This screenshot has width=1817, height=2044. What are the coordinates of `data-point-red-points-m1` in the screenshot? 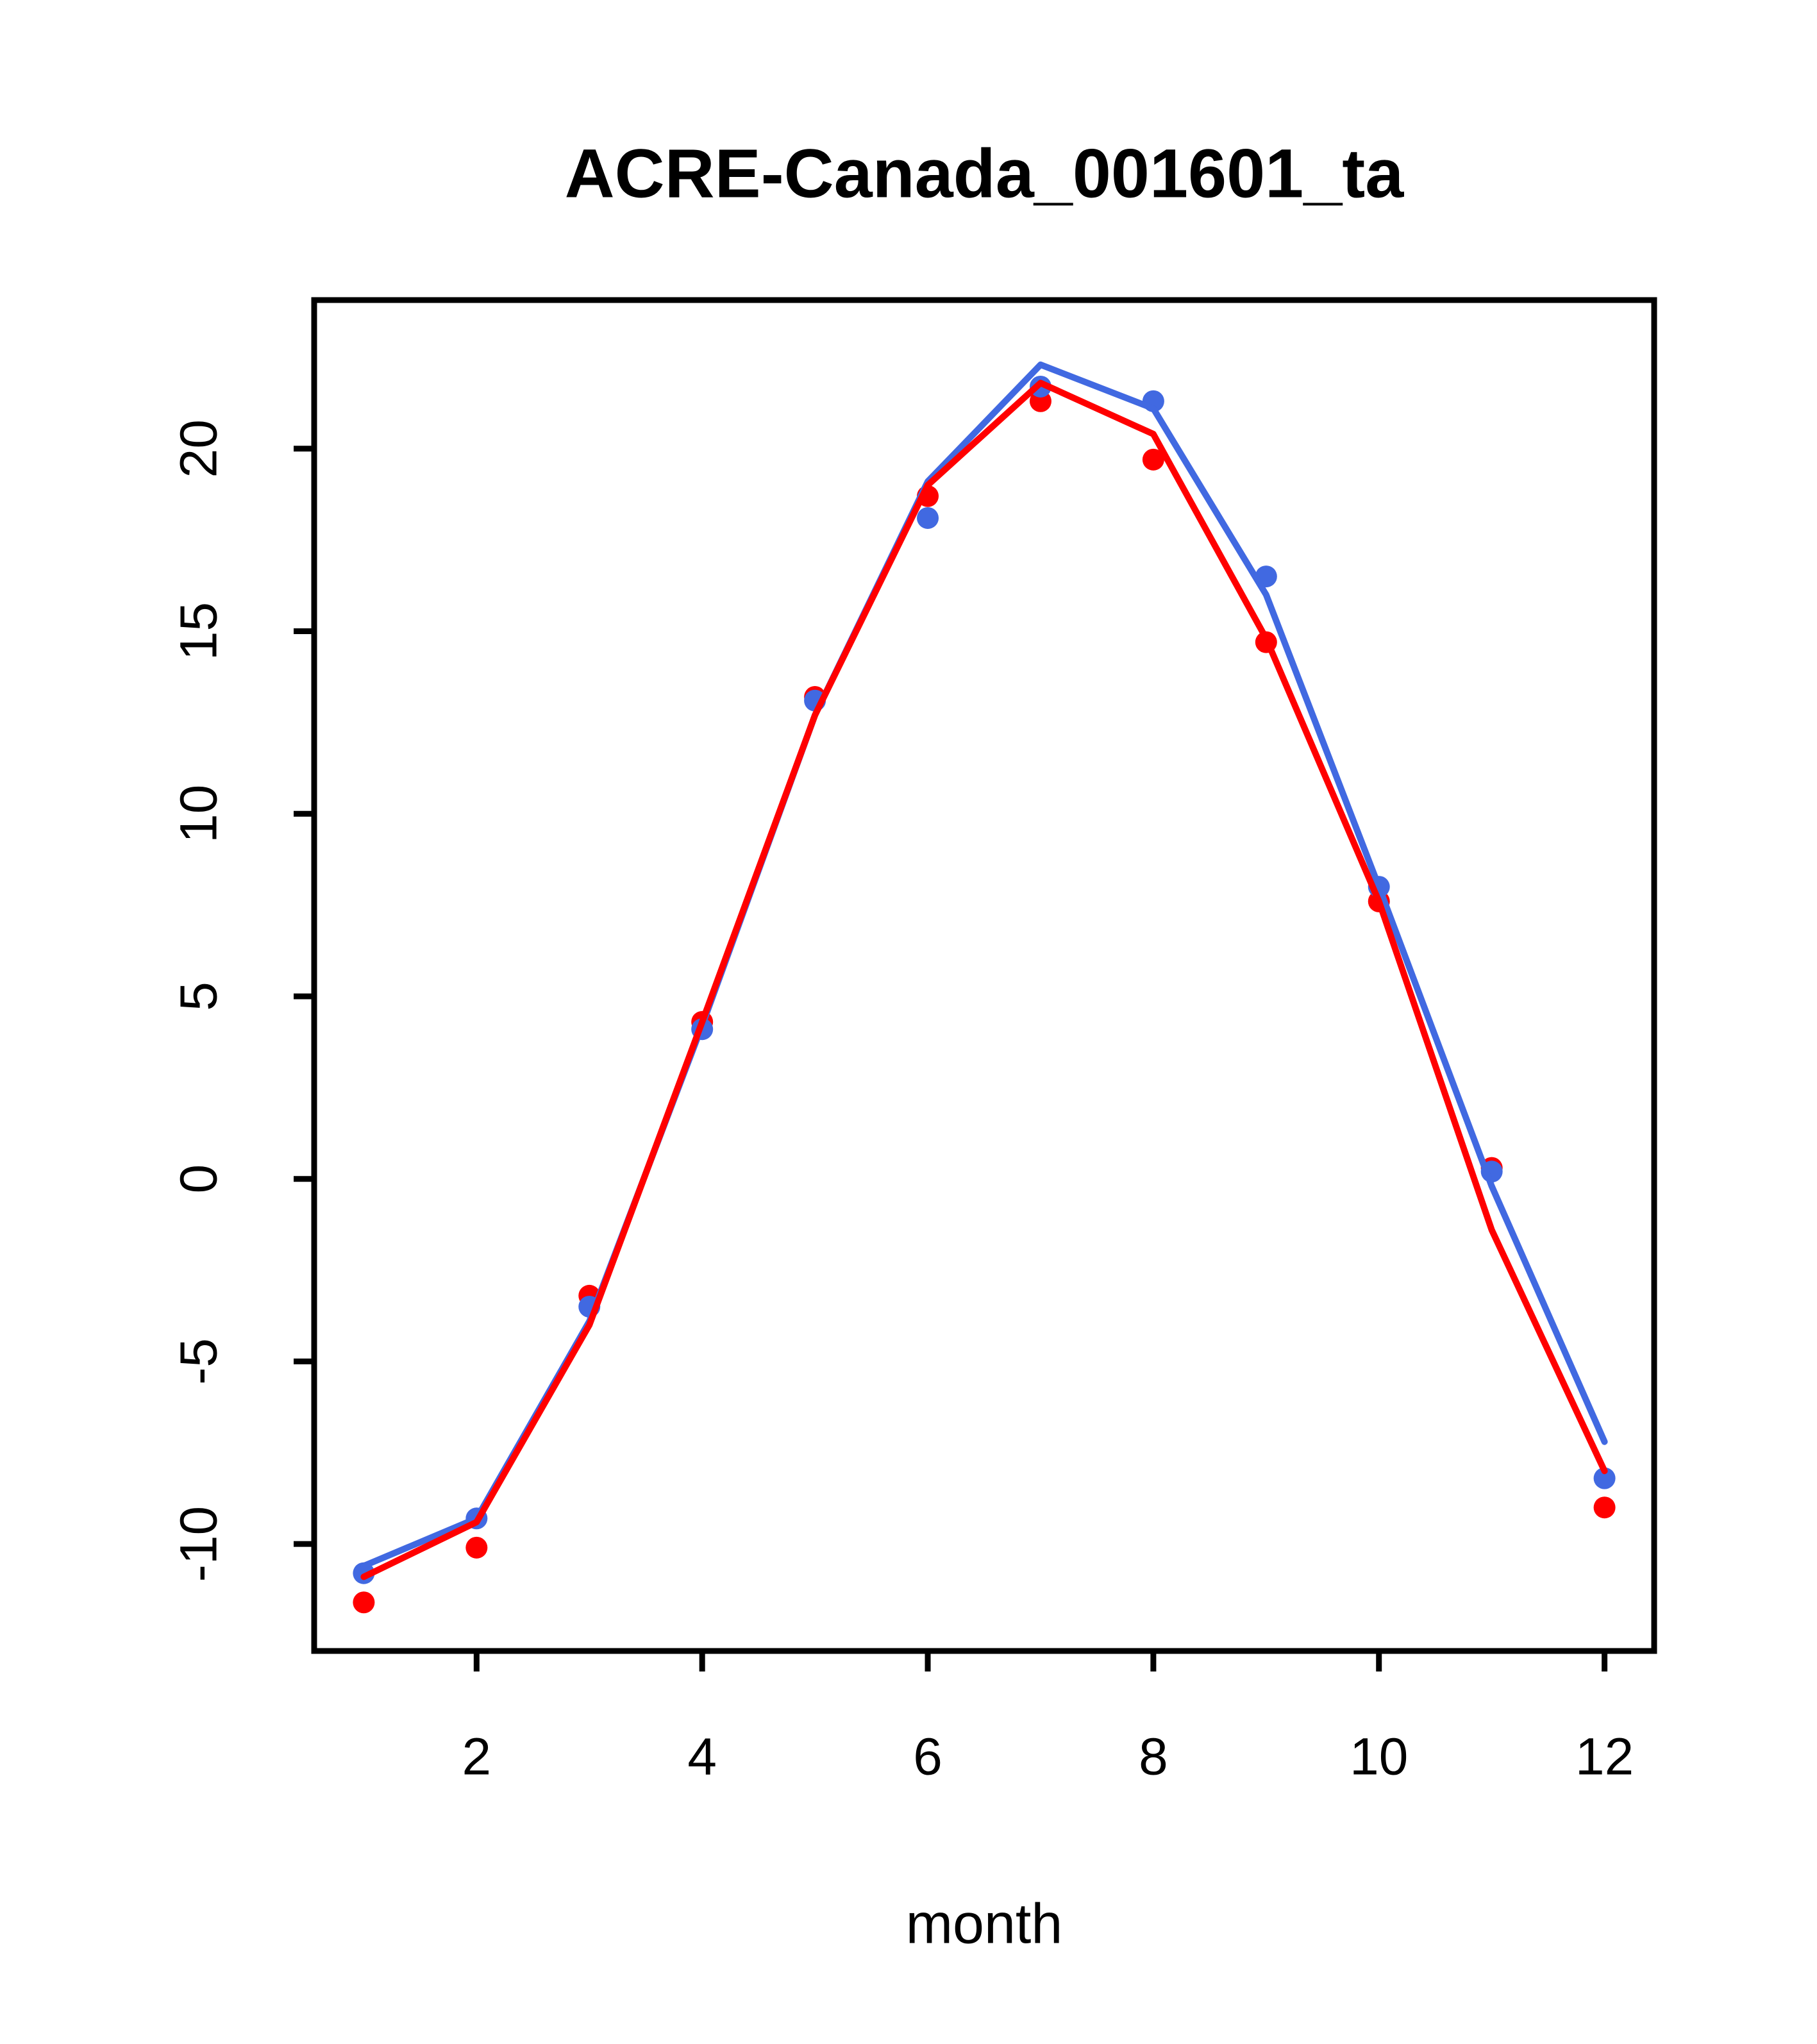 It's located at (364, 1602).